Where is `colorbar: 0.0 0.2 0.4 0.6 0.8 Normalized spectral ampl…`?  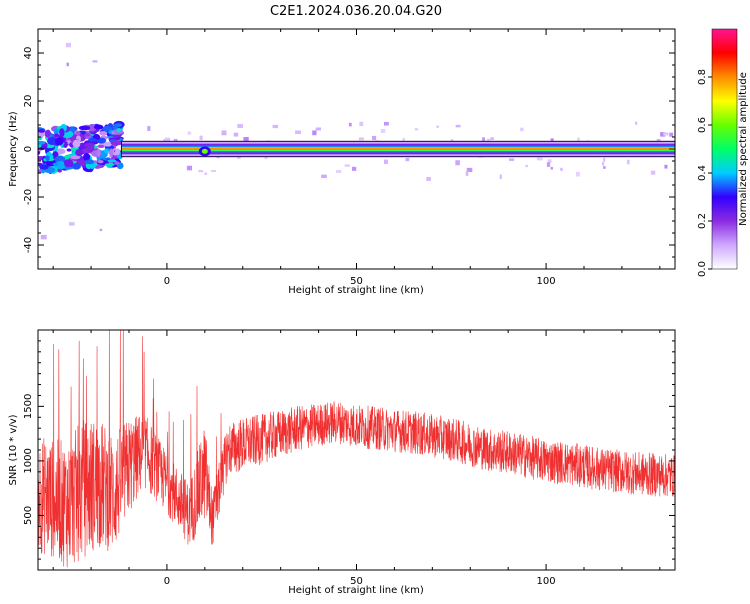 colorbar: 0.0 0.2 0.4 0.6 0.8 Normalized spectral ampl… is located at coordinates (723, 152).